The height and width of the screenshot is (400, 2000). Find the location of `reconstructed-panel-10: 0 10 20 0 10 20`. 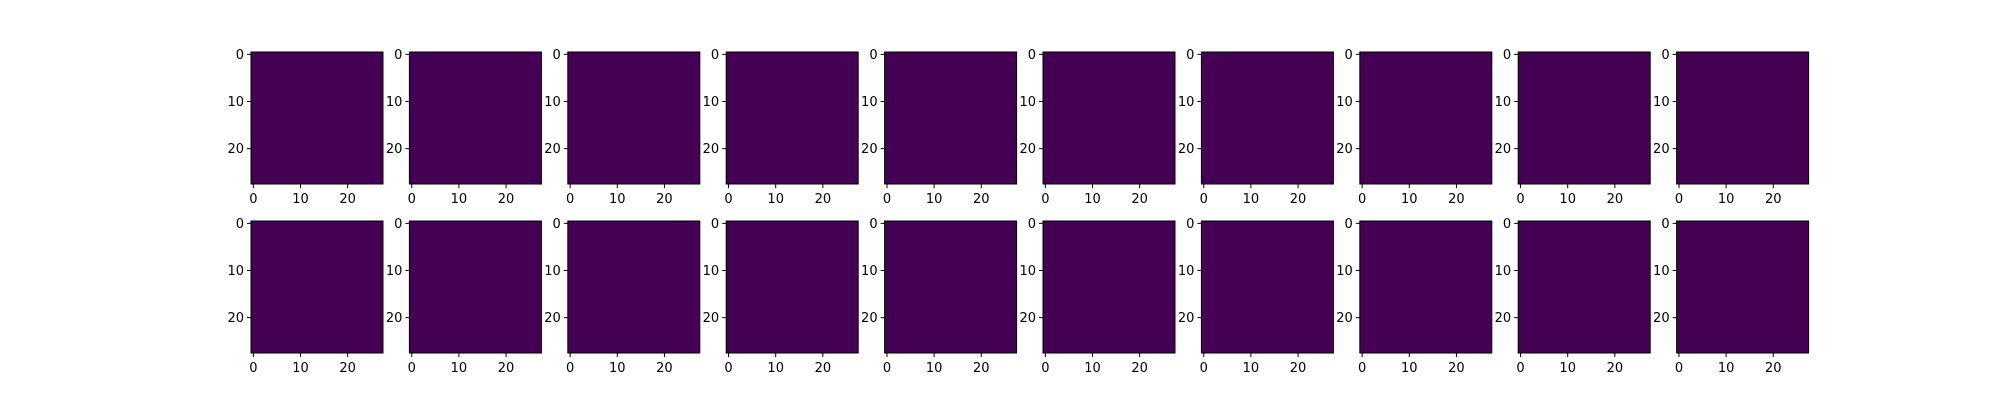

reconstructed-panel-10: 0 10 20 0 10 20 is located at coordinates (1731, 296).